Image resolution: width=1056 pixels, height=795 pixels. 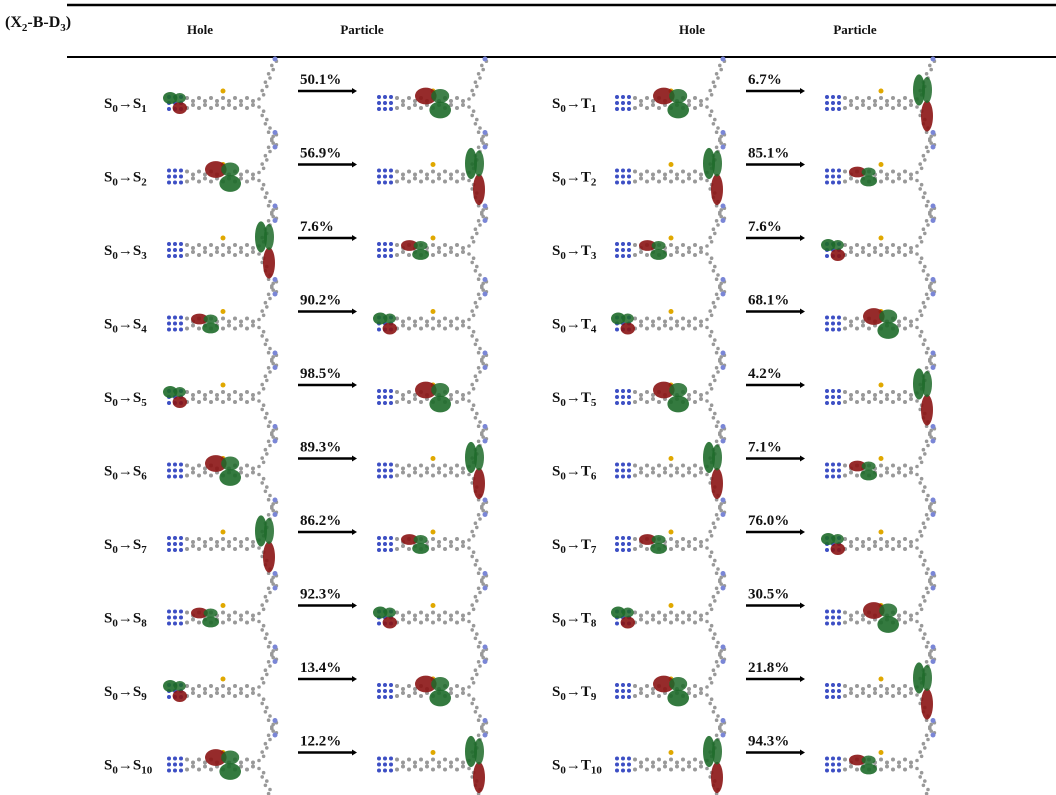 I want to click on state-index: 0, so click(x=563, y=330).